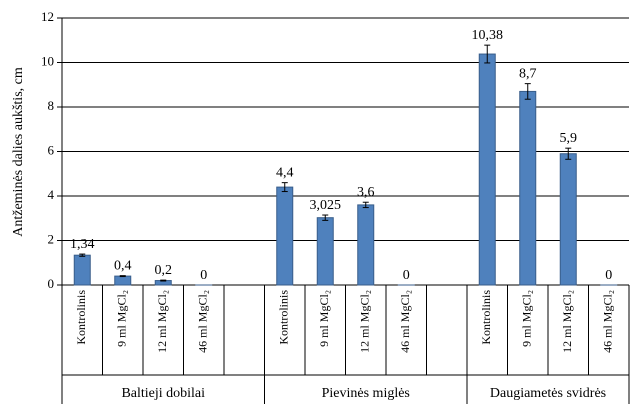 The height and width of the screenshot is (404, 634). What do you see at coordinates (366, 192) in the screenshot?
I see `value-label: 3,6` at bounding box center [366, 192].